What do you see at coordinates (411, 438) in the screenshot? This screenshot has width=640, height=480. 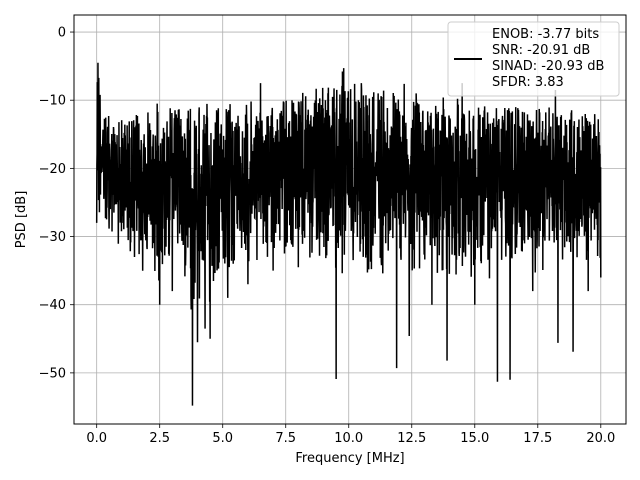 I see `x-tick-label: 12.5` at bounding box center [411, 438].